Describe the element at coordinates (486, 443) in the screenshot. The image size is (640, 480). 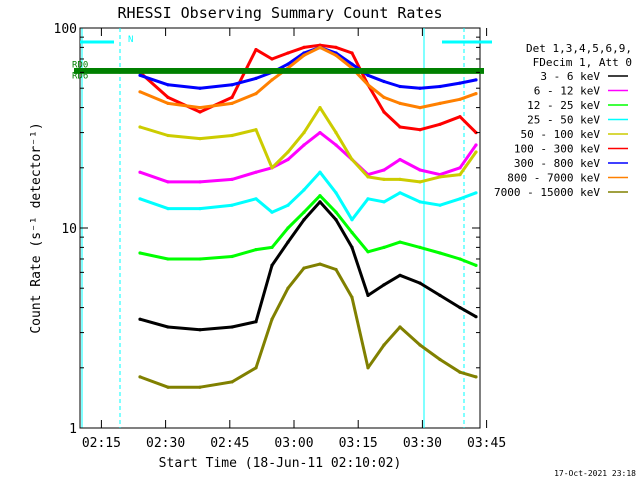
I see `x-tick-label: 03:45` at that location.